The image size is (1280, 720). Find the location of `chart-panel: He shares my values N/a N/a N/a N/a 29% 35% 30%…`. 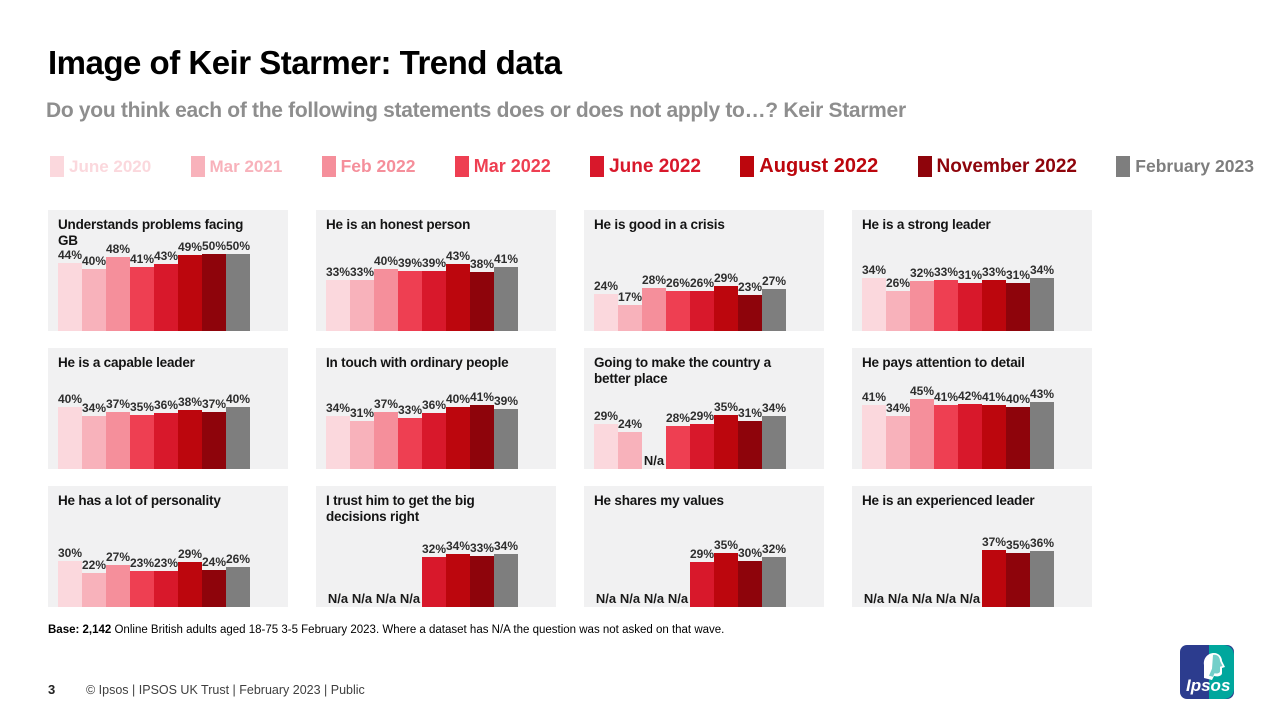

chart-panel: He shares my values N/a N/a N/a N/a 29% 35% 30%… is located at coordinates (704, 546).